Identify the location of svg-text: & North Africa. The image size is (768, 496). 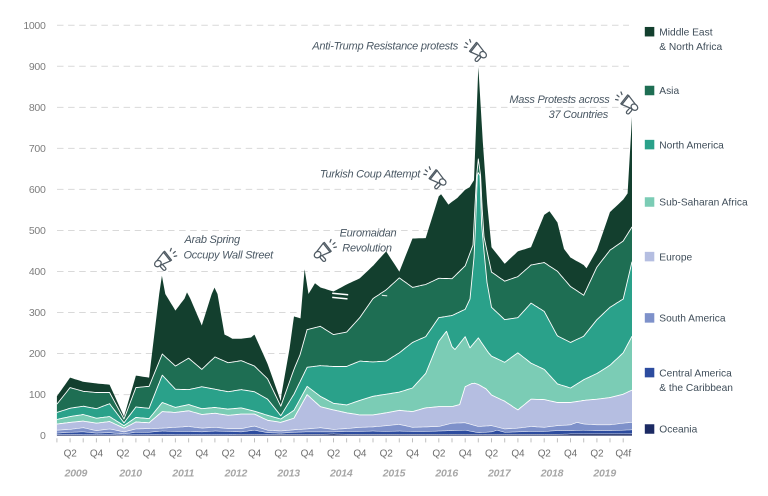
(690, 47).